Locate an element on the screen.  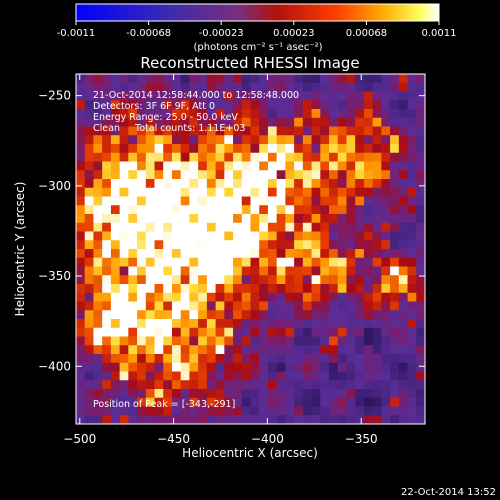
annotation-clean-counts: Clean Total counts: 1.11E+03 is located at coordinates (169, 128).